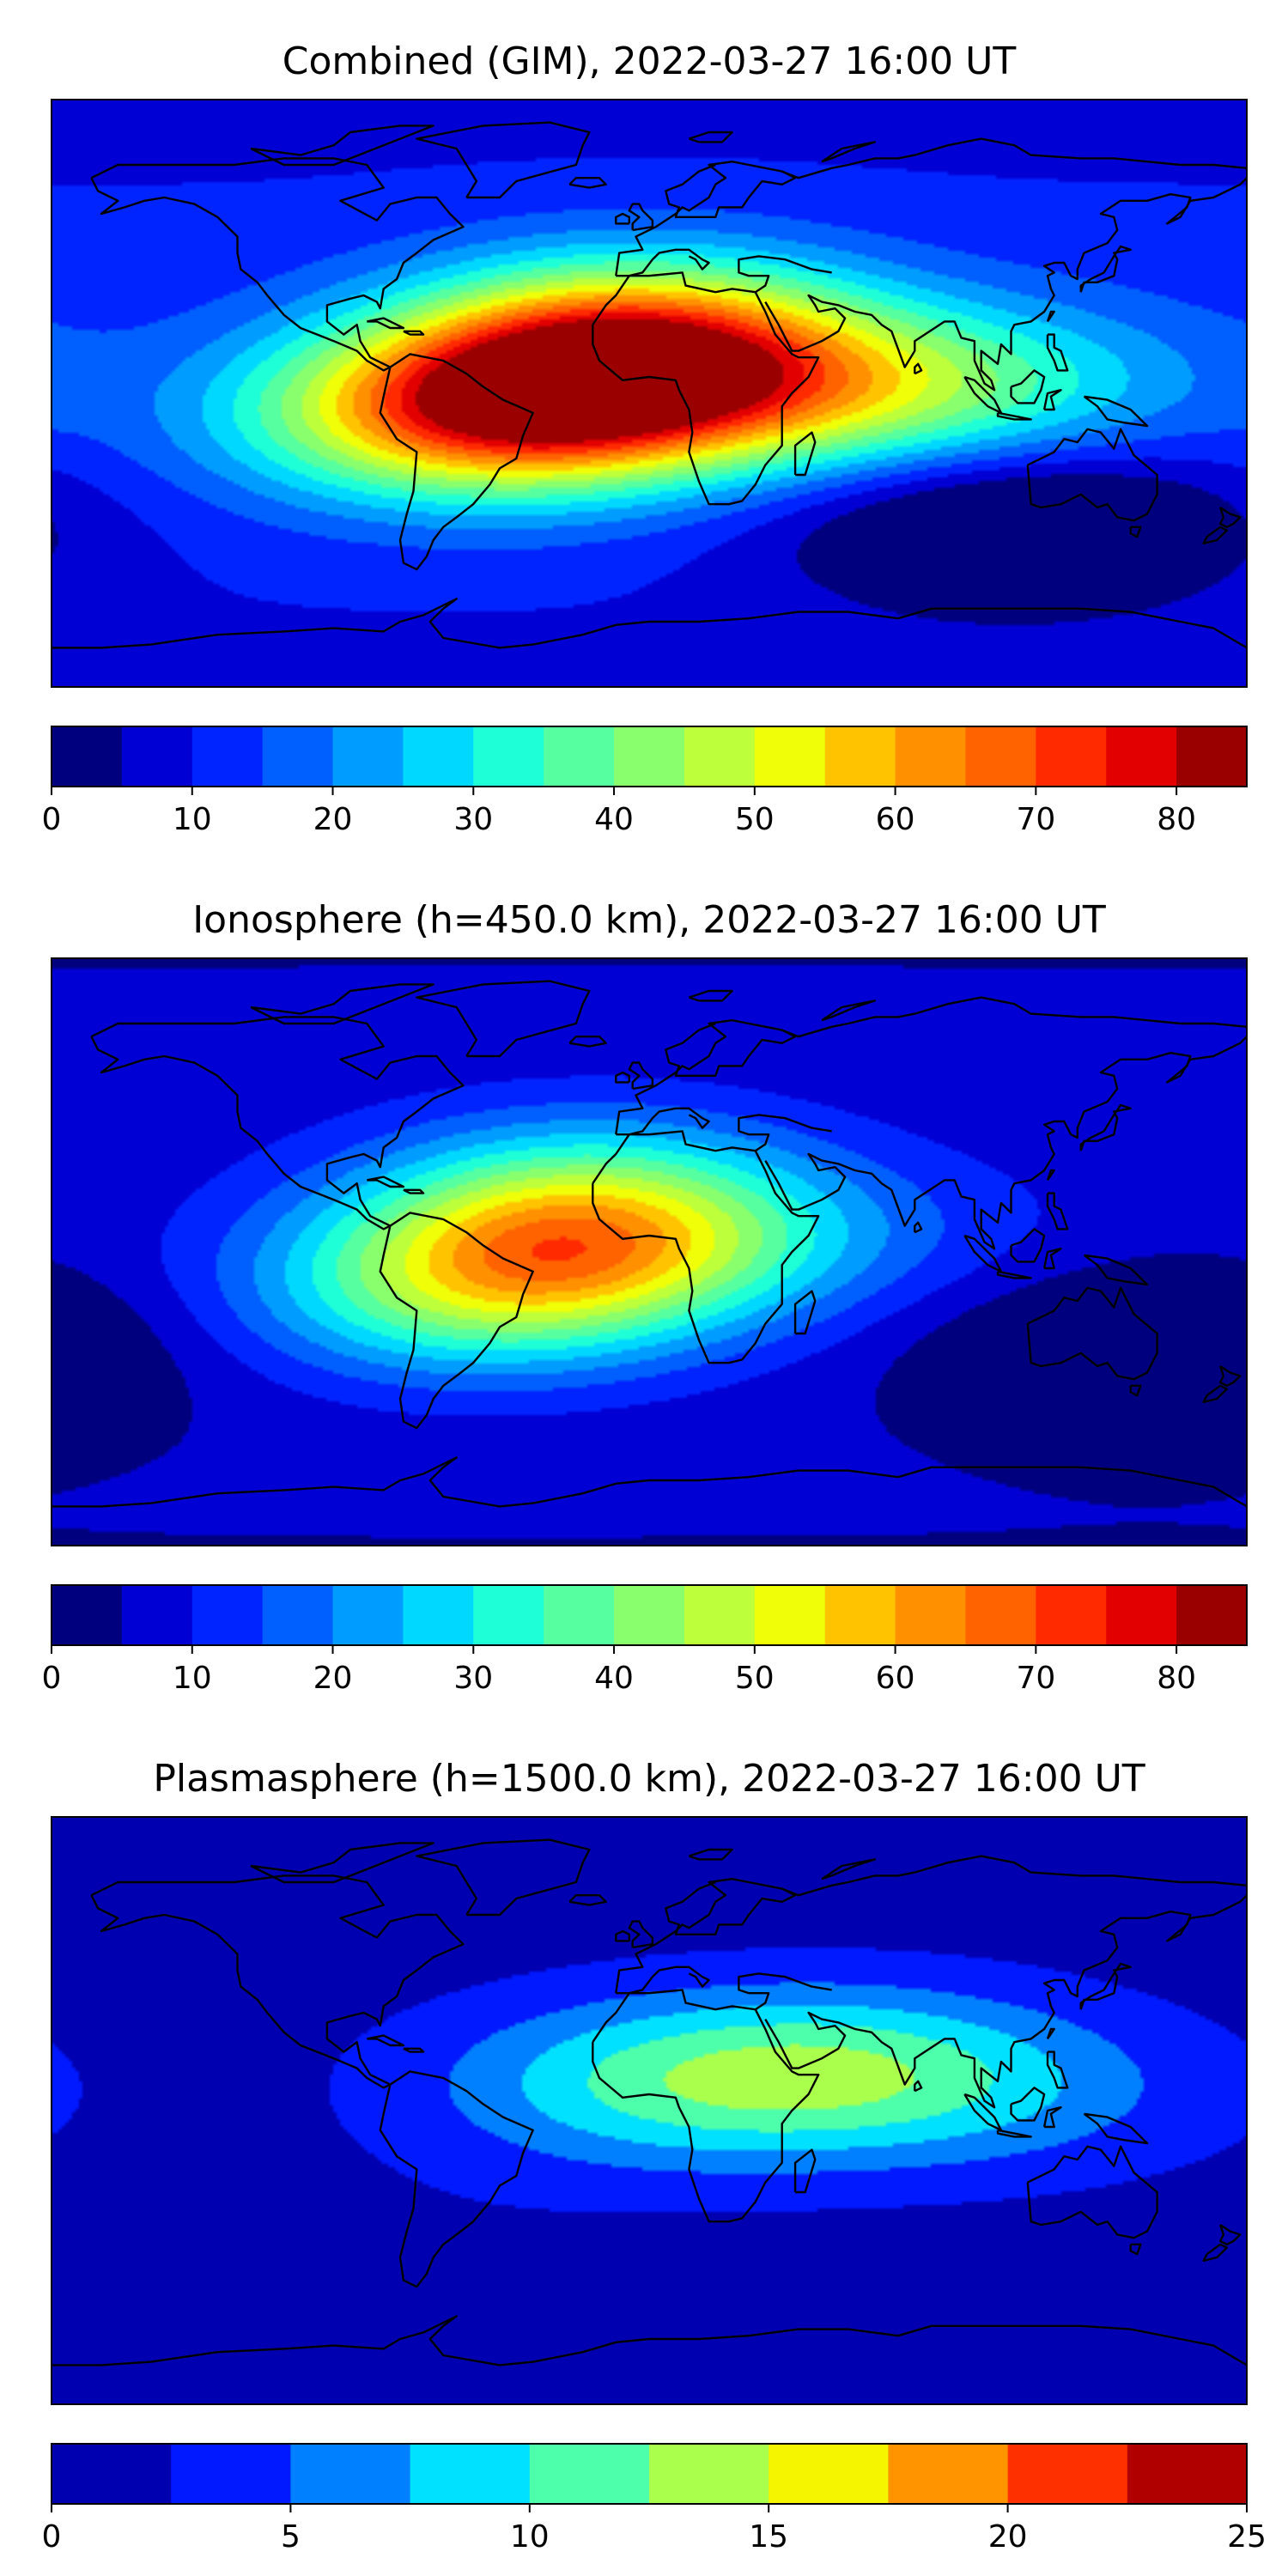 This screenshot has width=1288, height=2576. Describe the element at coordinates (291, 2537) in the screenshot. I see `colorbar-tick-label: 5` at that location.